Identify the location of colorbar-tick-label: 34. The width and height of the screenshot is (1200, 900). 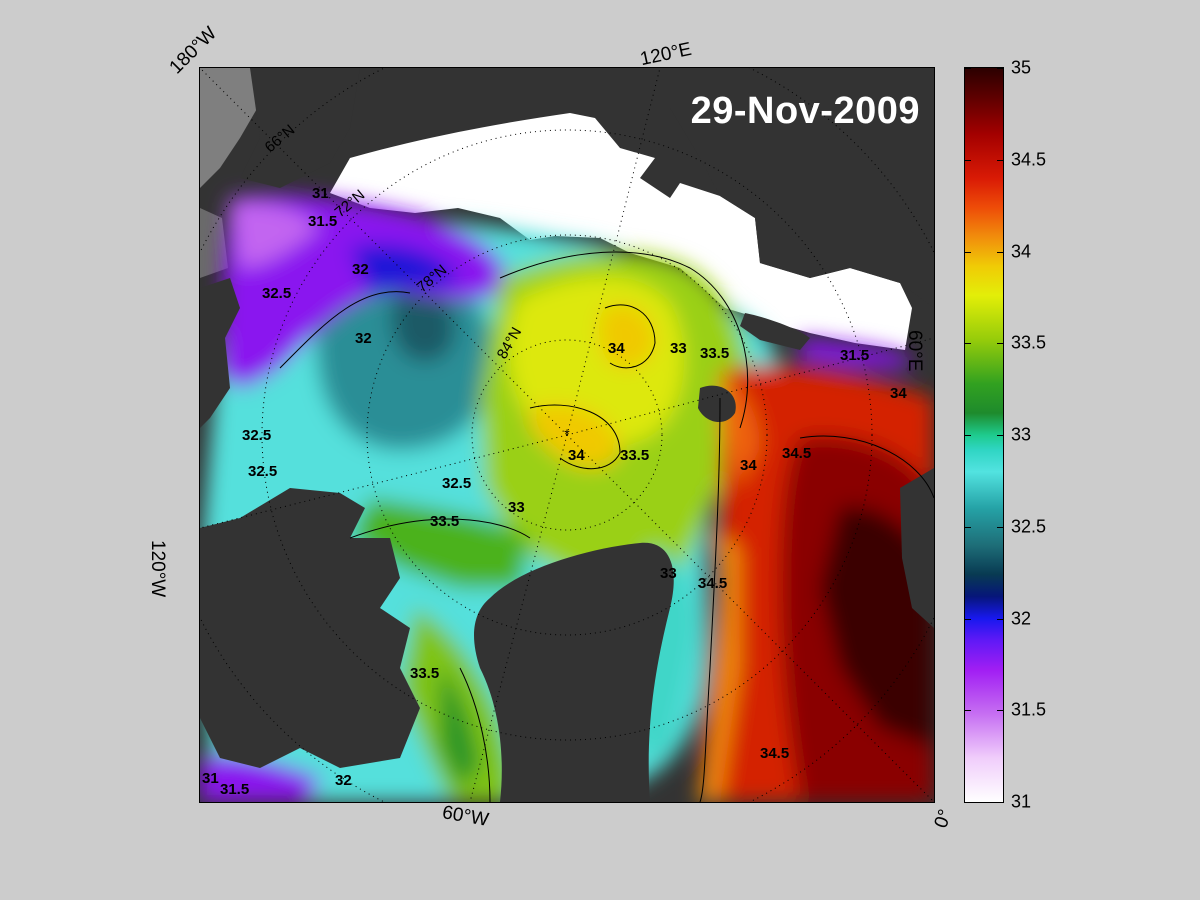
(1021, 251).